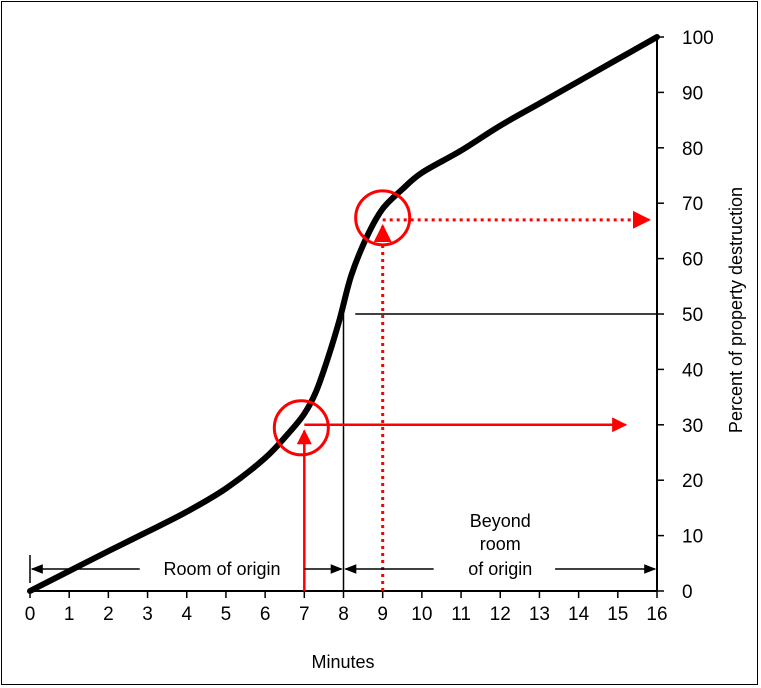  Describe the element at coordinates (382, 614) in the screenshot. I see `x-tick-label: 9` at that location.